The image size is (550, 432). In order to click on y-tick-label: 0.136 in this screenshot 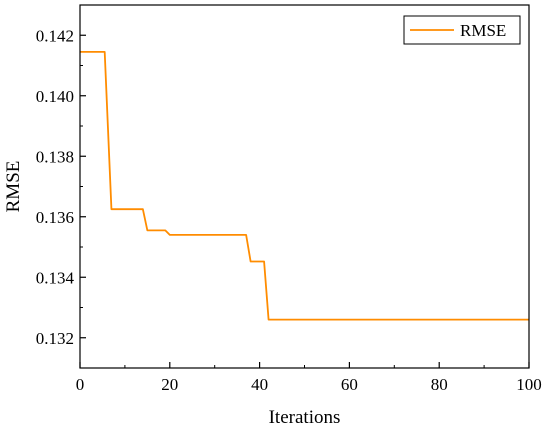, I will do `click(55, 217)`.